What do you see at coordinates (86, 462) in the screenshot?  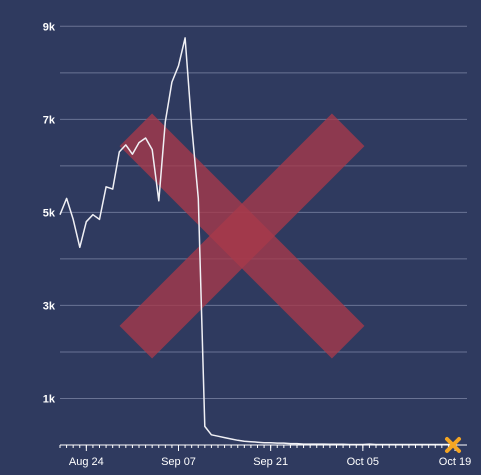 I see `x-tick-label: Aug 24` at bounding box center [86, 462].